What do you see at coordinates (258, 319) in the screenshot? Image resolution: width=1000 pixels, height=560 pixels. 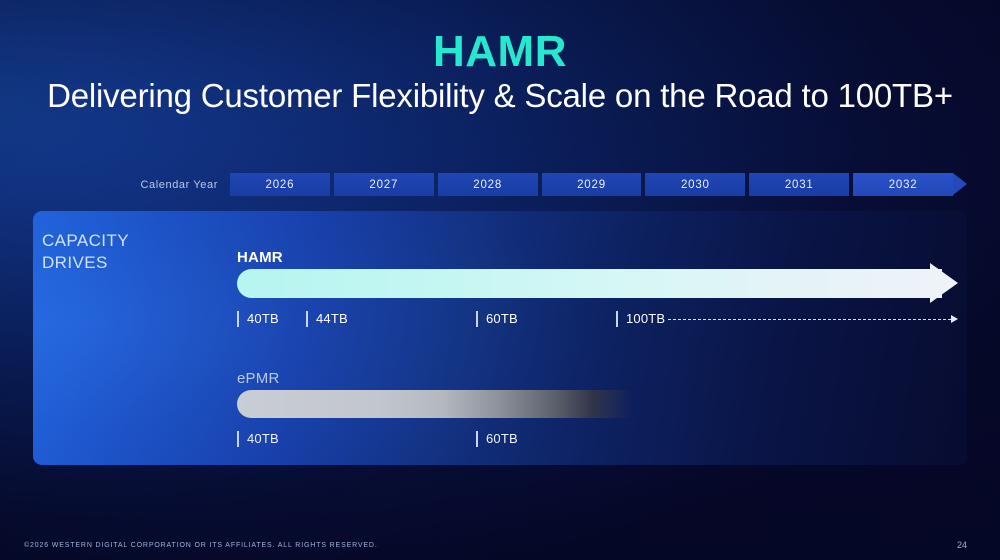 I see `hamr-tick-40tb: 40TB` at bounding box center [258, 319].